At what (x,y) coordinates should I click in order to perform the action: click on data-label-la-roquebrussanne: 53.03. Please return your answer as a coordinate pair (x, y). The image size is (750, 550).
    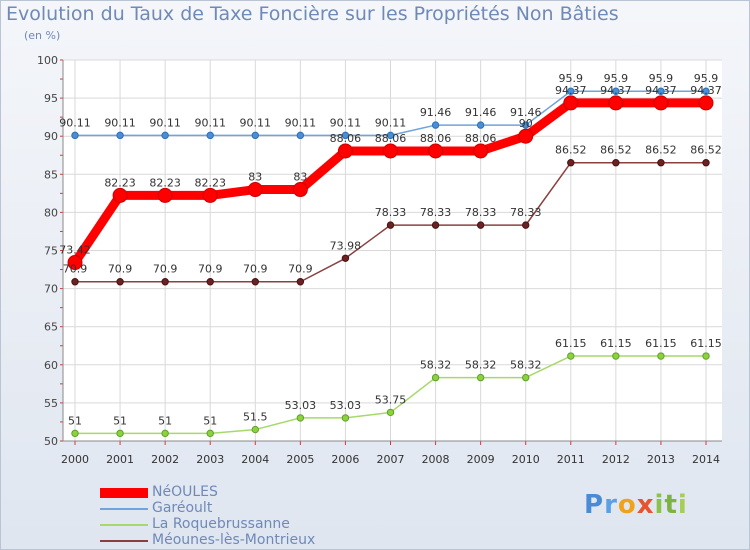
    Looking at the image, I should click on (301, 405).